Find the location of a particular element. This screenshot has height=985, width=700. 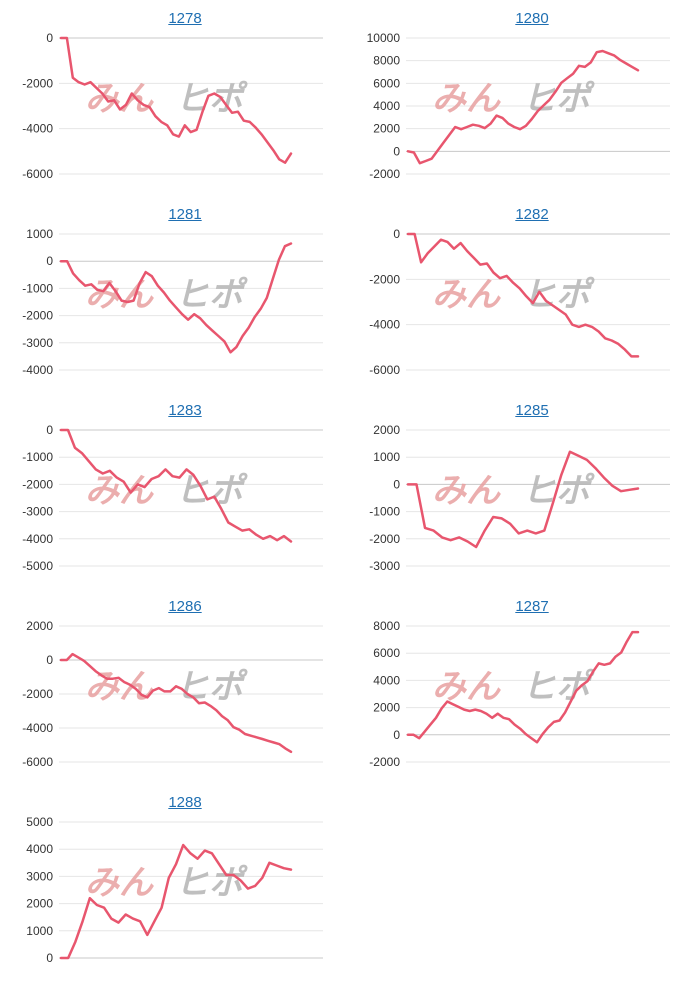

chart-panel-1288: 1288 5000 4000 3000 2000 1000 0 みん ヒポ is located at coordinates (185, 874).